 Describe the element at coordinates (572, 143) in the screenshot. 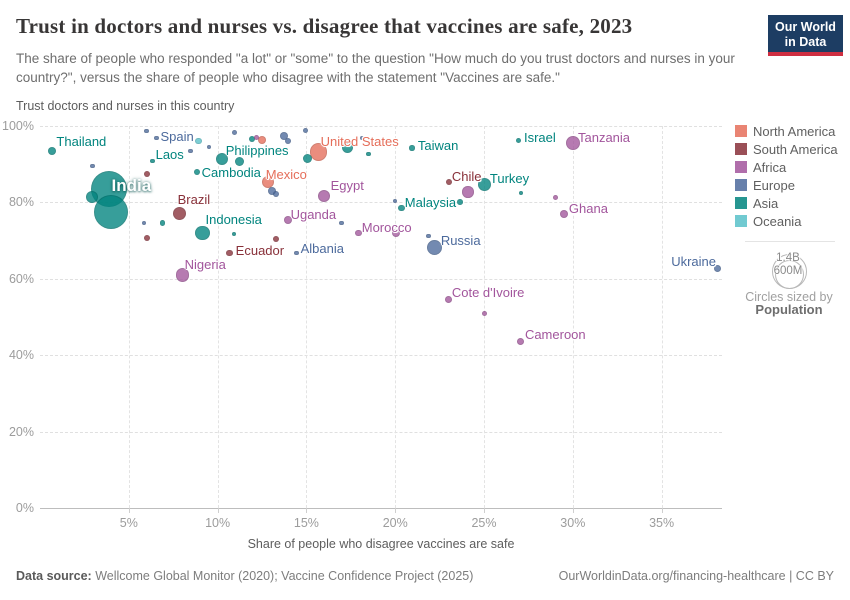

I see `scatter-point-tanzania` at that location.